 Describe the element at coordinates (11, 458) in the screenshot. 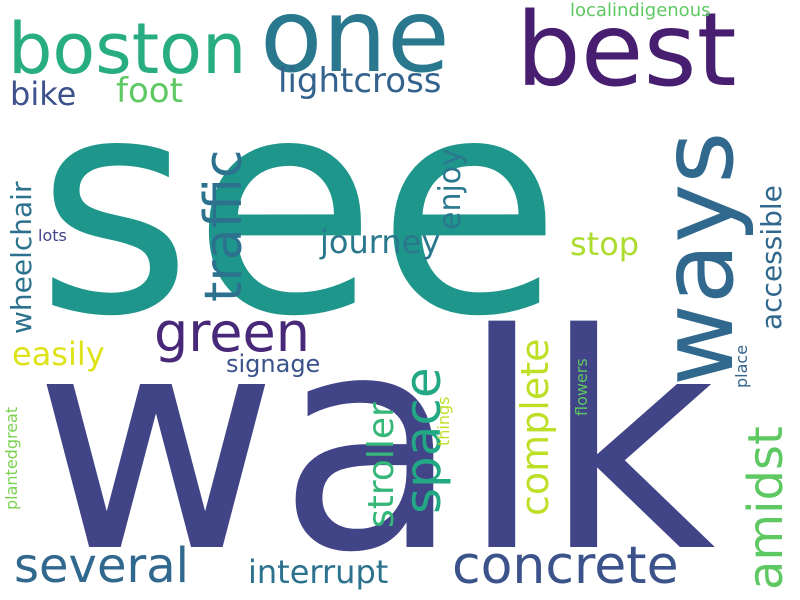

I see `word-plantedgreat: plantedgreat` at that location.